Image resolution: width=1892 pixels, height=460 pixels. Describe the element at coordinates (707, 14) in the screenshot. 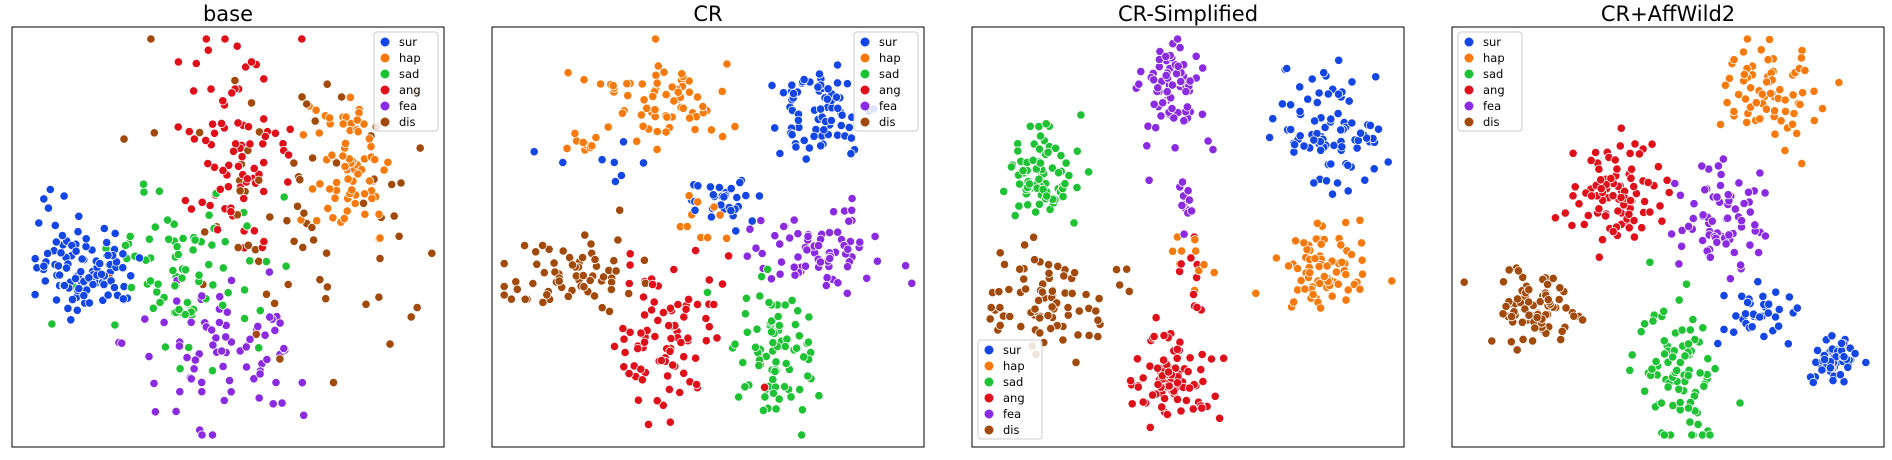

I see `panel-title: CR` at that location.